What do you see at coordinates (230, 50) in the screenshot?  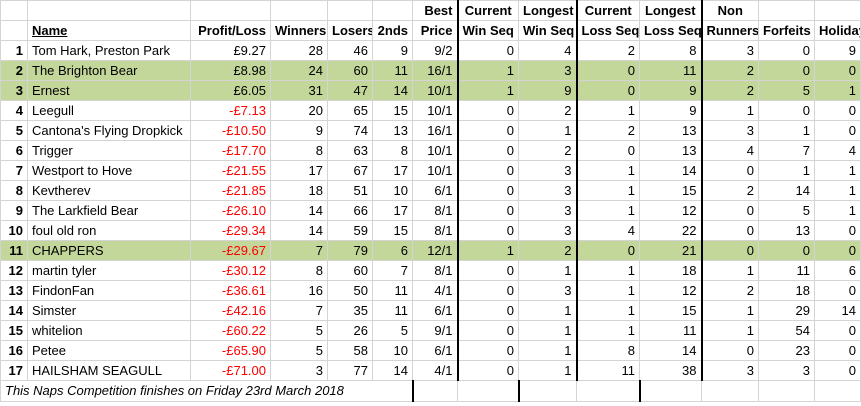 I see `row-profit-loss: £9.27` at bounding box center [230, 50].